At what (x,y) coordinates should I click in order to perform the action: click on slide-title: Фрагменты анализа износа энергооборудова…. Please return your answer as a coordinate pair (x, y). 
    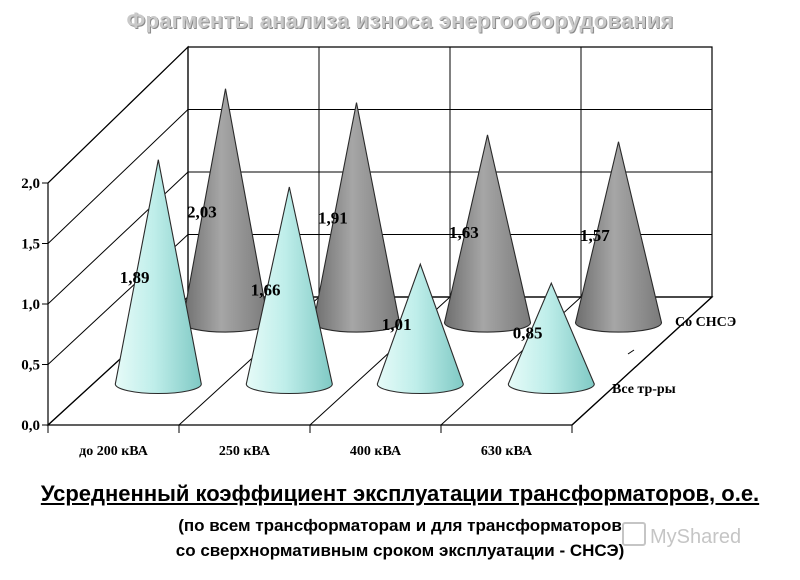
    Looking at the image, I should click on (400, 20).